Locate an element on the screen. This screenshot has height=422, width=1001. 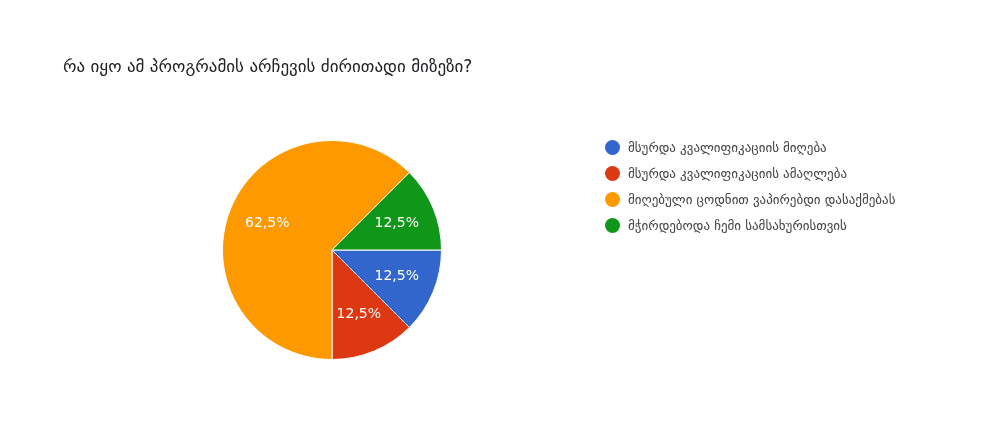
legend-label: მსურდა კვალიფიკაციის მიღება is located at coordinates (727, 148).